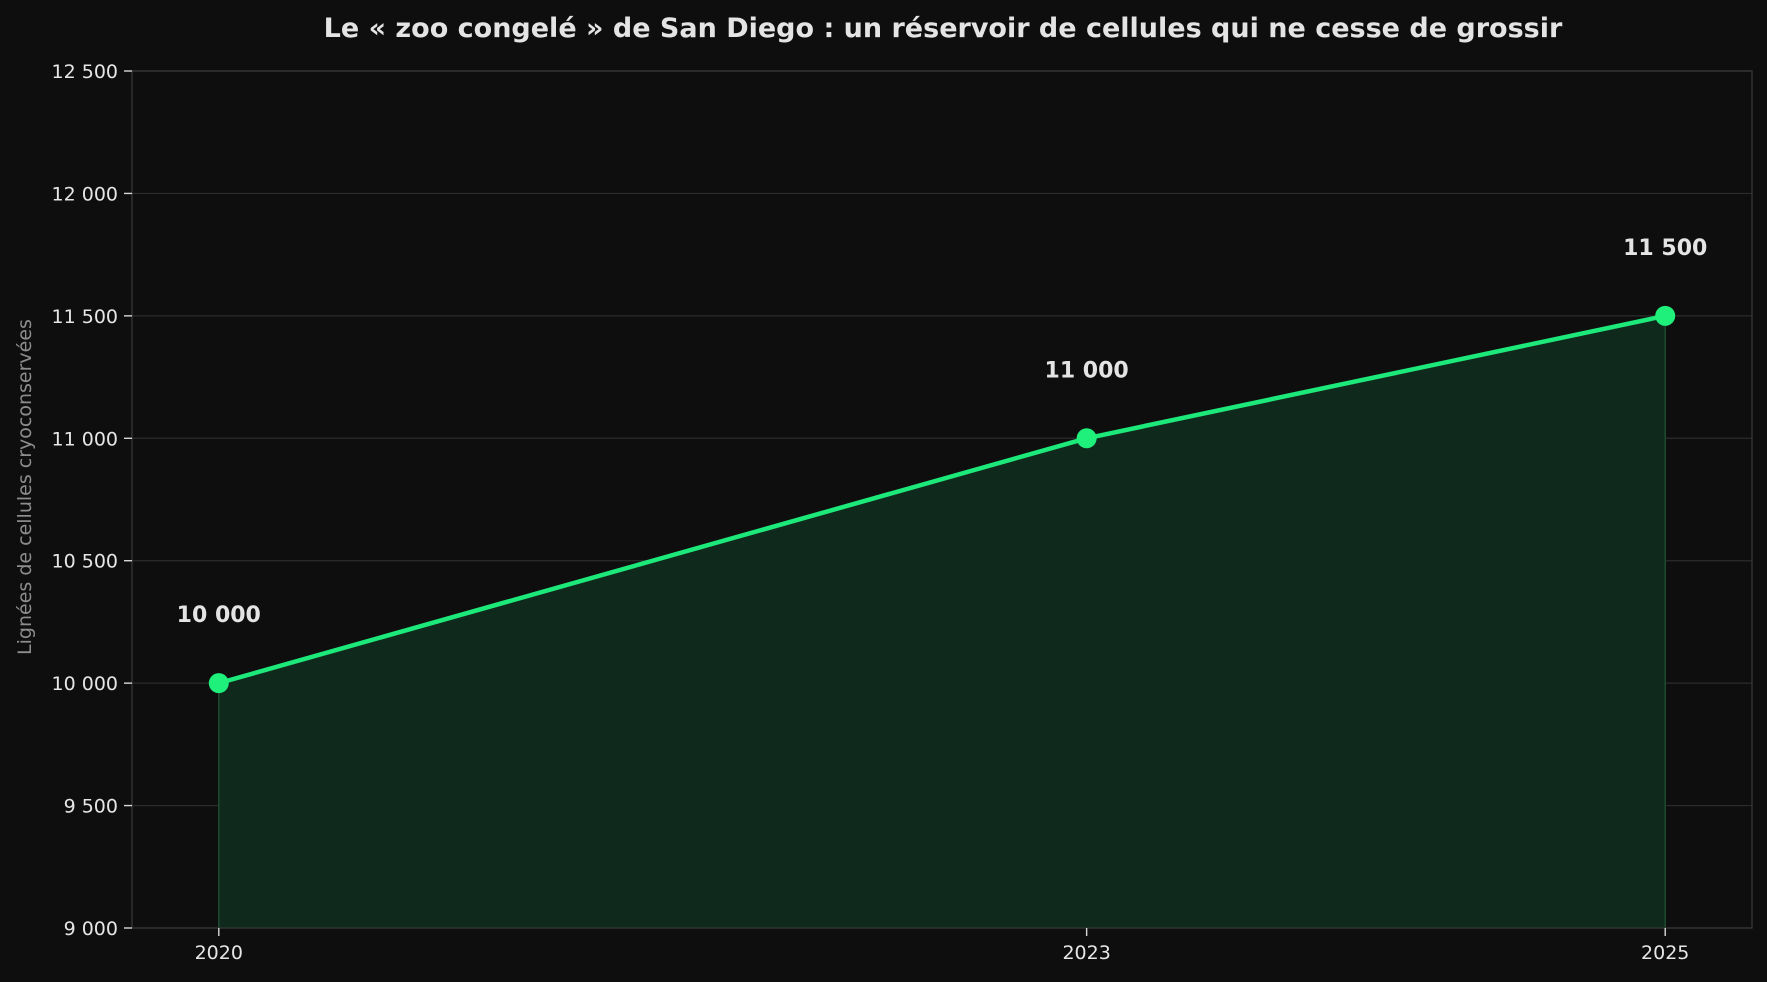 The width and height of the screenshot is (1767, 982). I want to click on y-tick-label: 11 000, so click(85, 439).